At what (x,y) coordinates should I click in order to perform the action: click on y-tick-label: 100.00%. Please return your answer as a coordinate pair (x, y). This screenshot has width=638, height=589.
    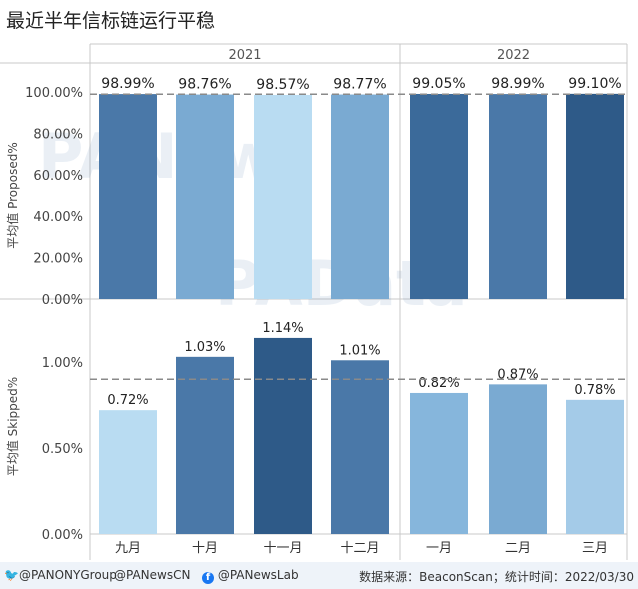
    Looking at the image, I should click on (54, 93).